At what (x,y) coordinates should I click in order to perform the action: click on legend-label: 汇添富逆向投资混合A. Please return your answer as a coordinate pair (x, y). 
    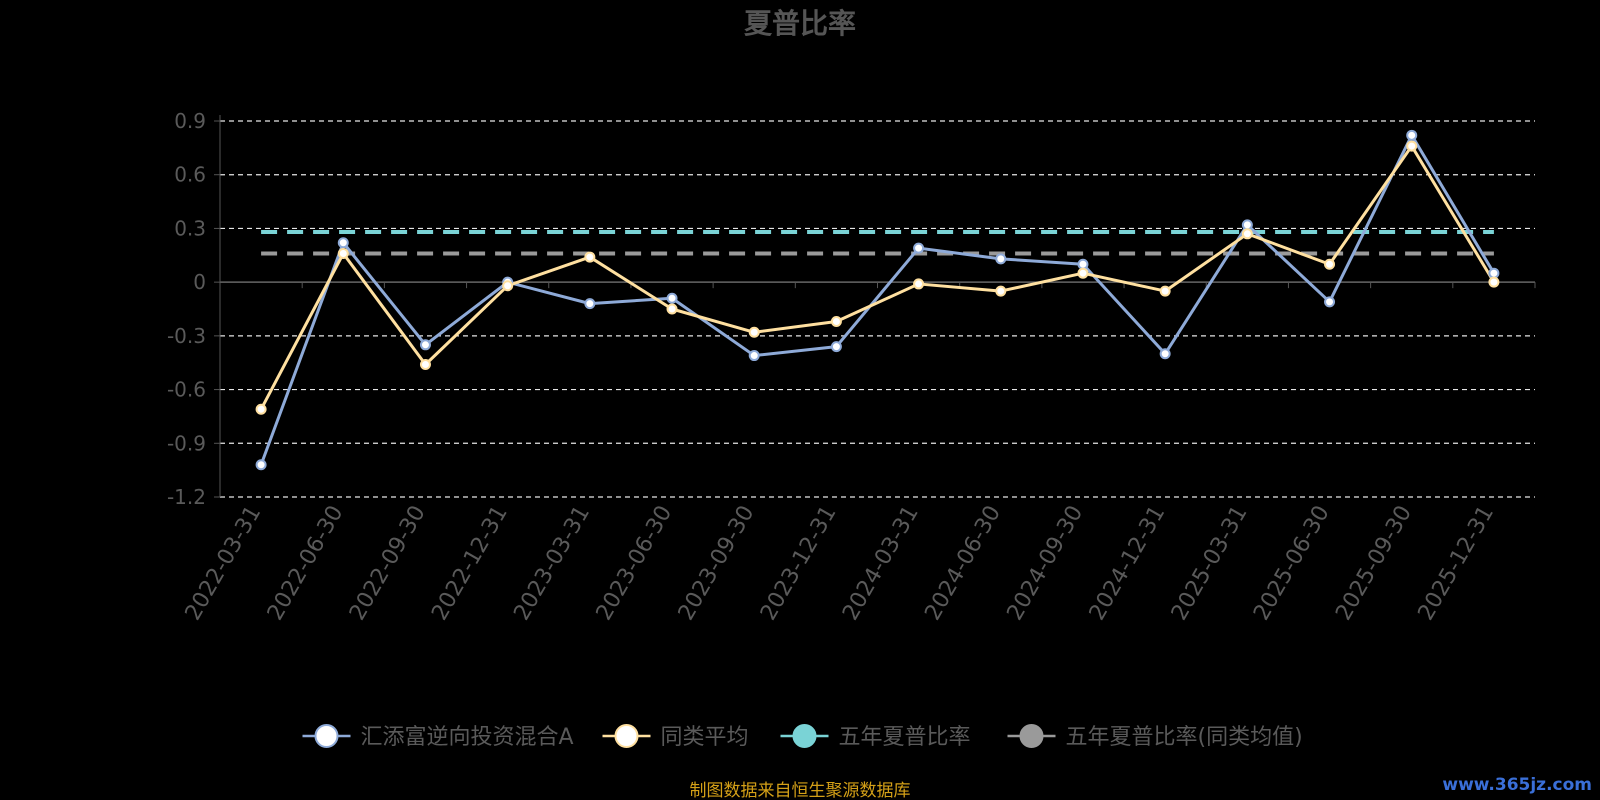
    Looking at the image, I should click on (467, 737).